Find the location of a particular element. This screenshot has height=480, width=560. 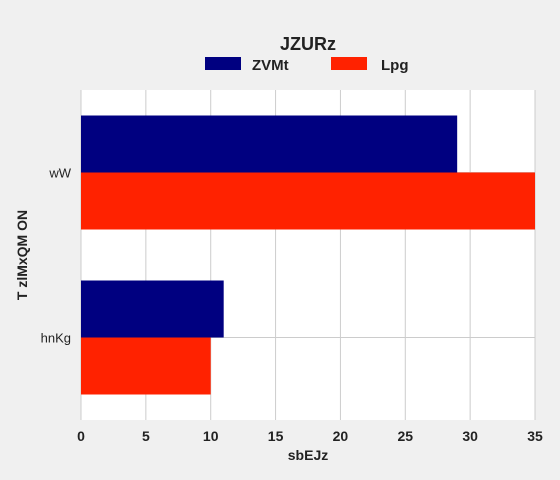

category-labels: wW hnKg is located at coordinates (56, 256).